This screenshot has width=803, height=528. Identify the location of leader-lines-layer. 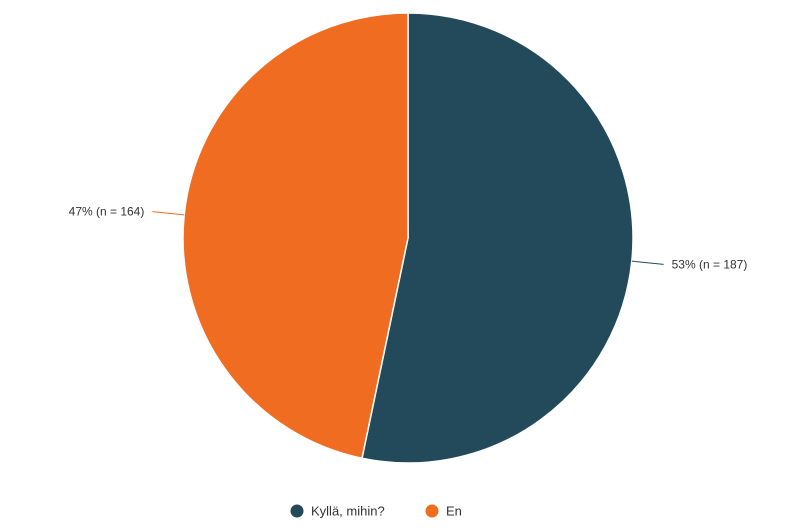
(408, 238).